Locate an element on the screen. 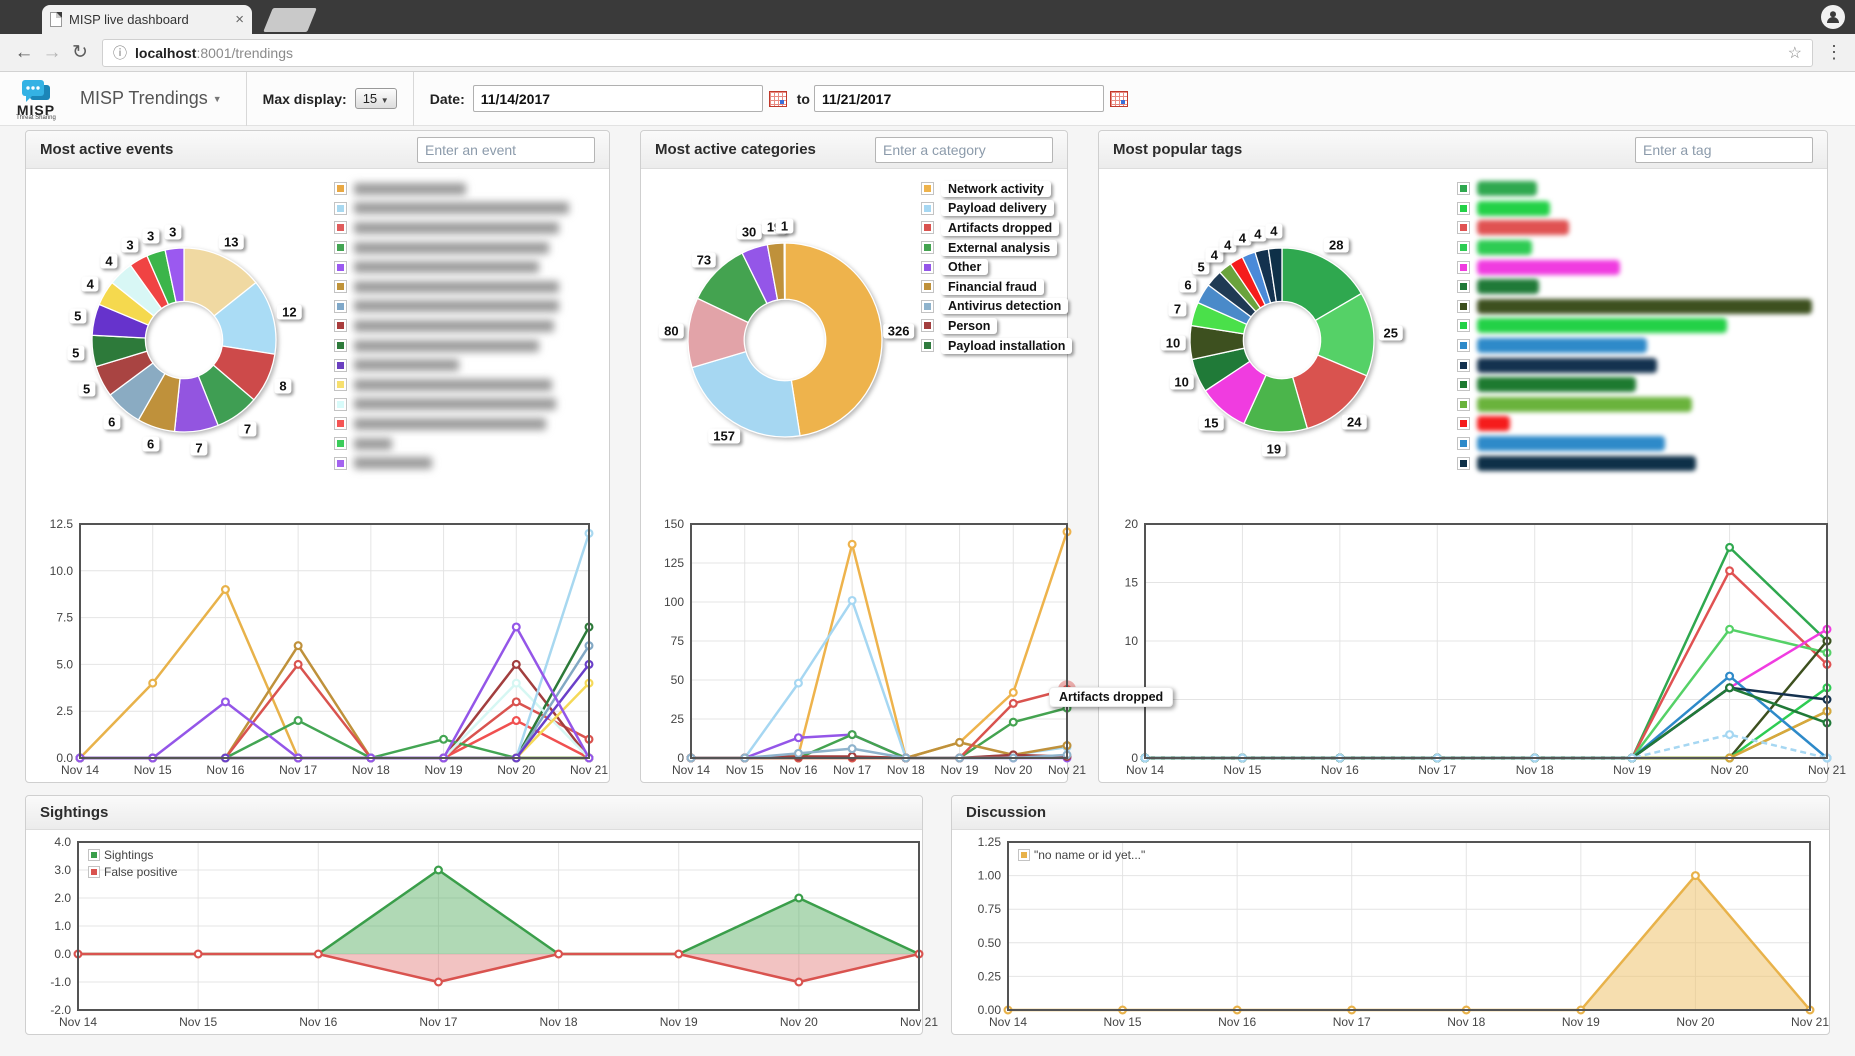 This screenshot has height=1056, width=1855. bookmark-star-icon: ☆ is located at coordinates (1794, 53).